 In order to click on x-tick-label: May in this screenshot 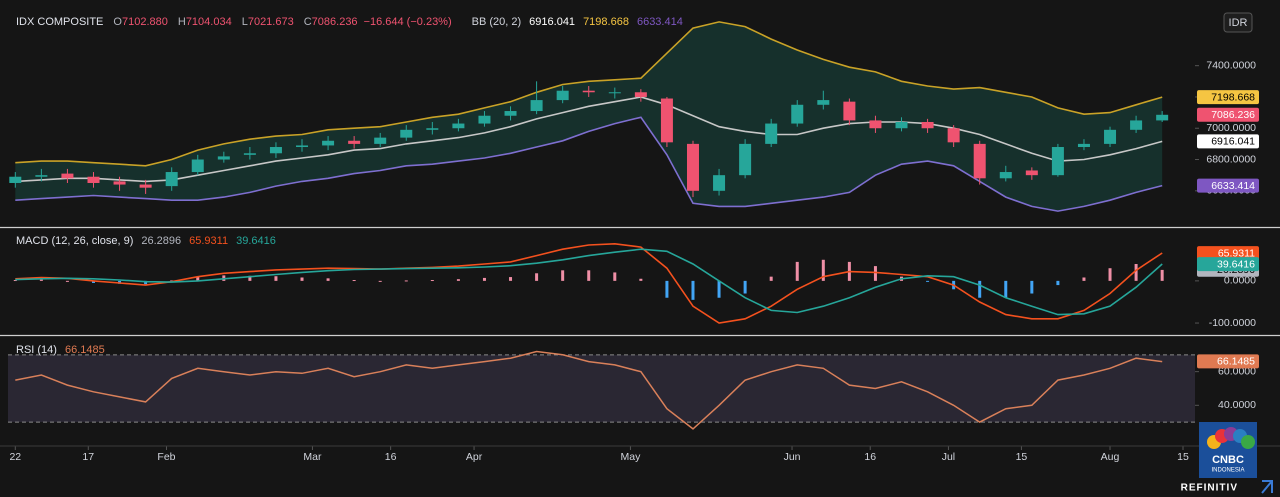, I will do `click(631, 457)`.